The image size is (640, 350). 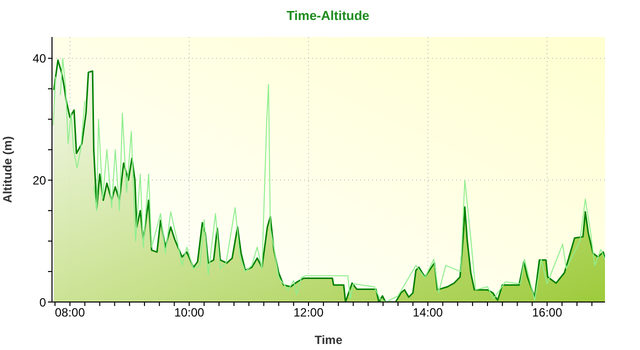 I want to click on y-tick-label: 40, so click(x=39, y=59).